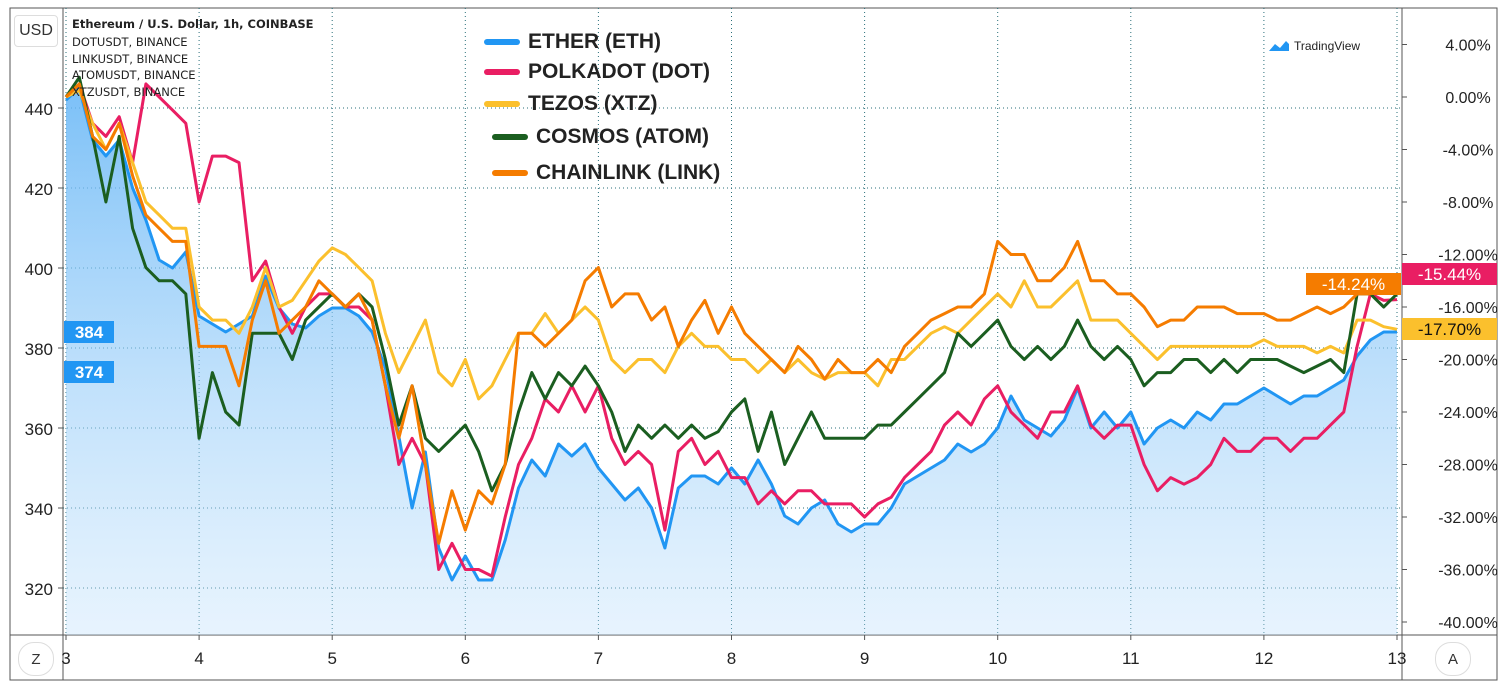 Image resolution: width=1507 pixels, height=689 pixels. What do you see at coordinates (1449, 274) in the screenshot?
I see `right-last-value-label: -15.44%` at bounding box center [1449, 274].